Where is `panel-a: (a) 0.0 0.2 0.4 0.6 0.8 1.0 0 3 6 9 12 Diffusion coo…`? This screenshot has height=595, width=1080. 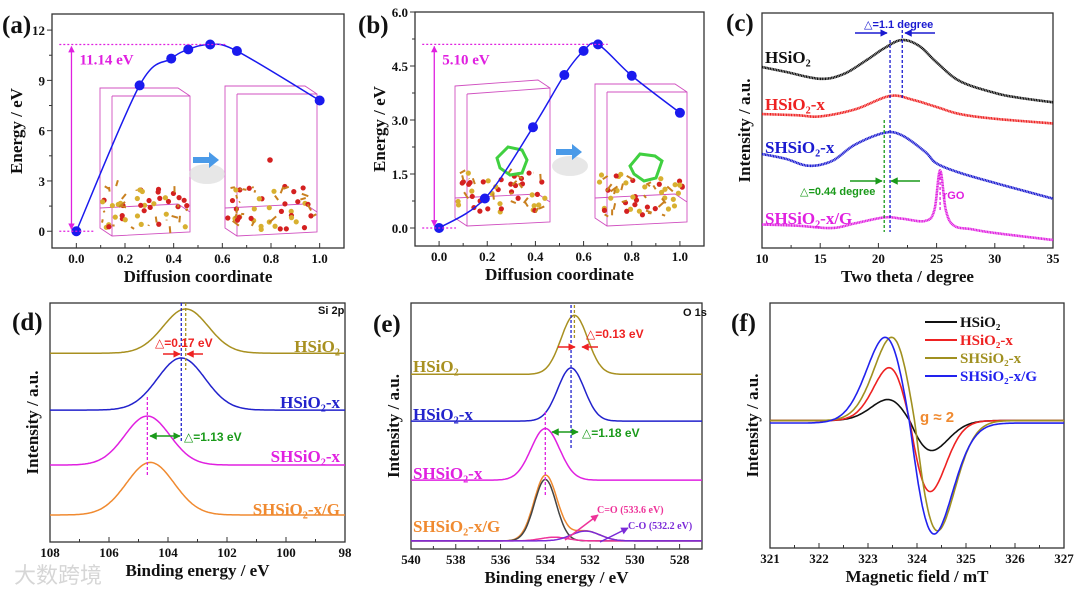
panel-a: (a) 0.0 0.2 0.4 0.6 0.8 1.0 0 3 6 9 12 Diffusion coo… is located at coordinates (173, 149).